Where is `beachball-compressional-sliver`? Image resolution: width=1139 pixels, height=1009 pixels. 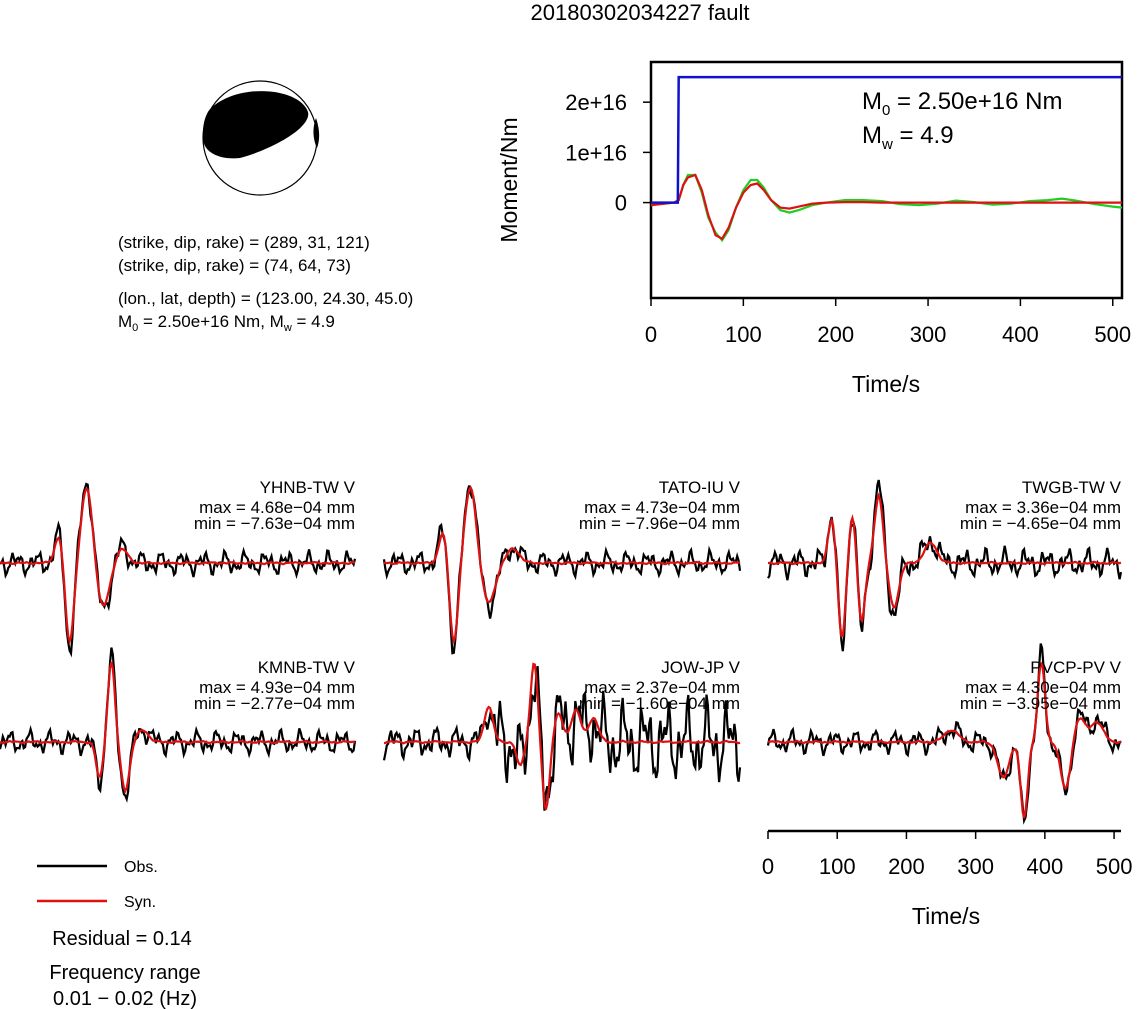
beachball-compressional-sliver is located at coordinates (316, 133).